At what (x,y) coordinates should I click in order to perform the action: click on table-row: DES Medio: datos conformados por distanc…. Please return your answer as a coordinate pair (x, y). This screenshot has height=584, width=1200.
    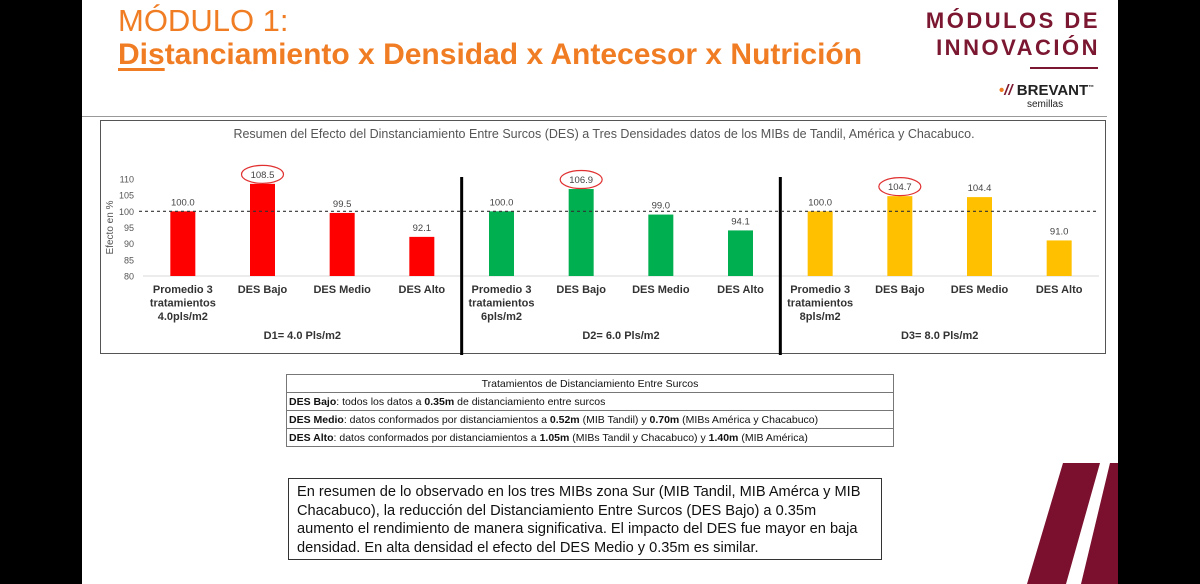
    Looking at the image, I should click on (590, 419).